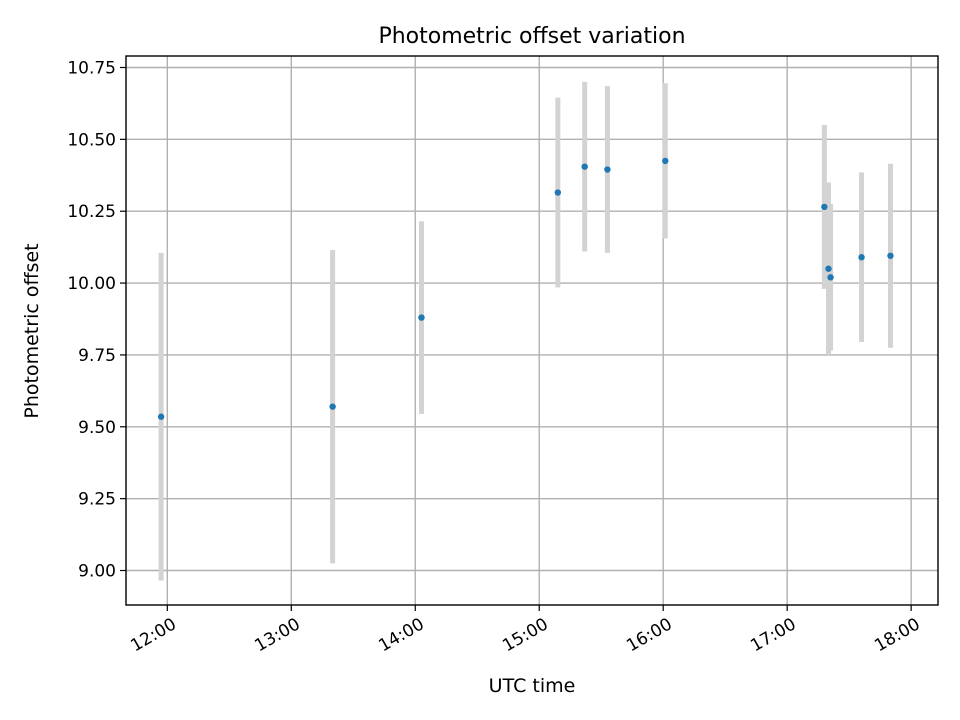 Image resolution: width=960 pixels, height=720 pixels. What do you see at coordinates (97, 428) in the screenshot?
I see `y-tick-label: 9.50` at bounding box center [97, 428].